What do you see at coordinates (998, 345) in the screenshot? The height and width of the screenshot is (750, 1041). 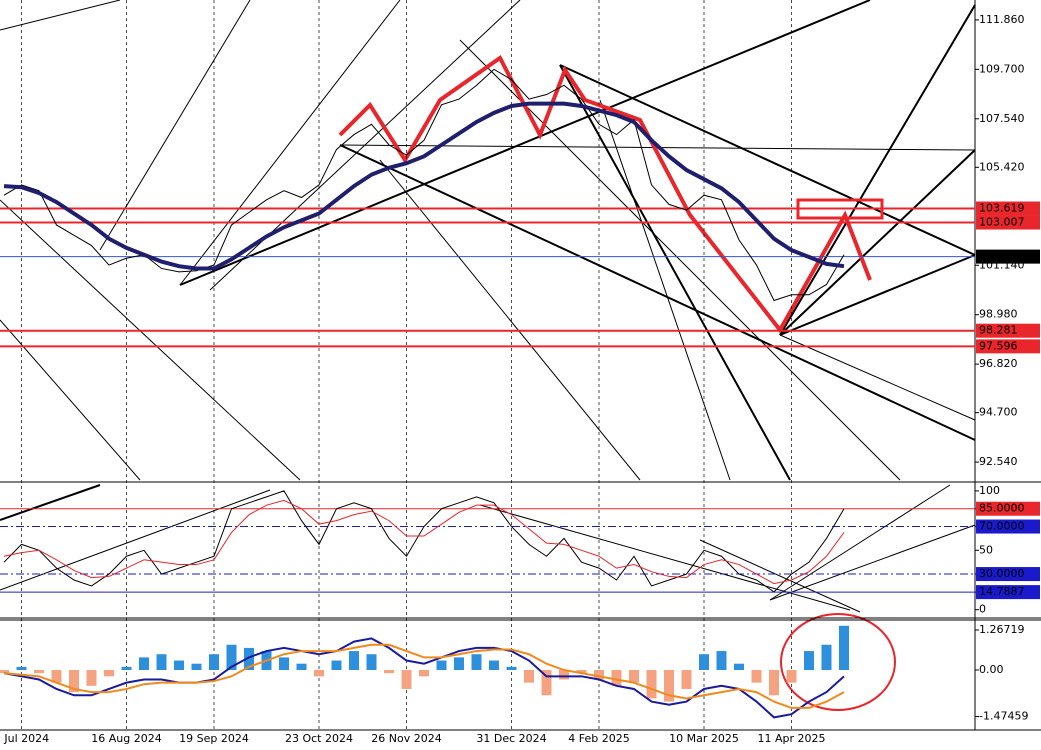 I see `y-tick-label: 97.596` at bounding box center [998, 345].